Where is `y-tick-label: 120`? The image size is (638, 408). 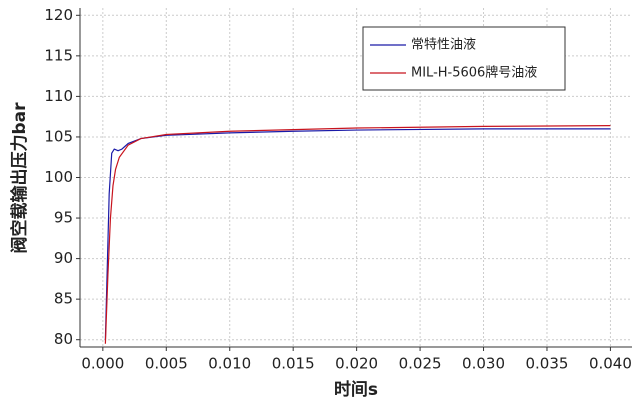
y-tick-label: 120 is located at coordinates (58, 15).